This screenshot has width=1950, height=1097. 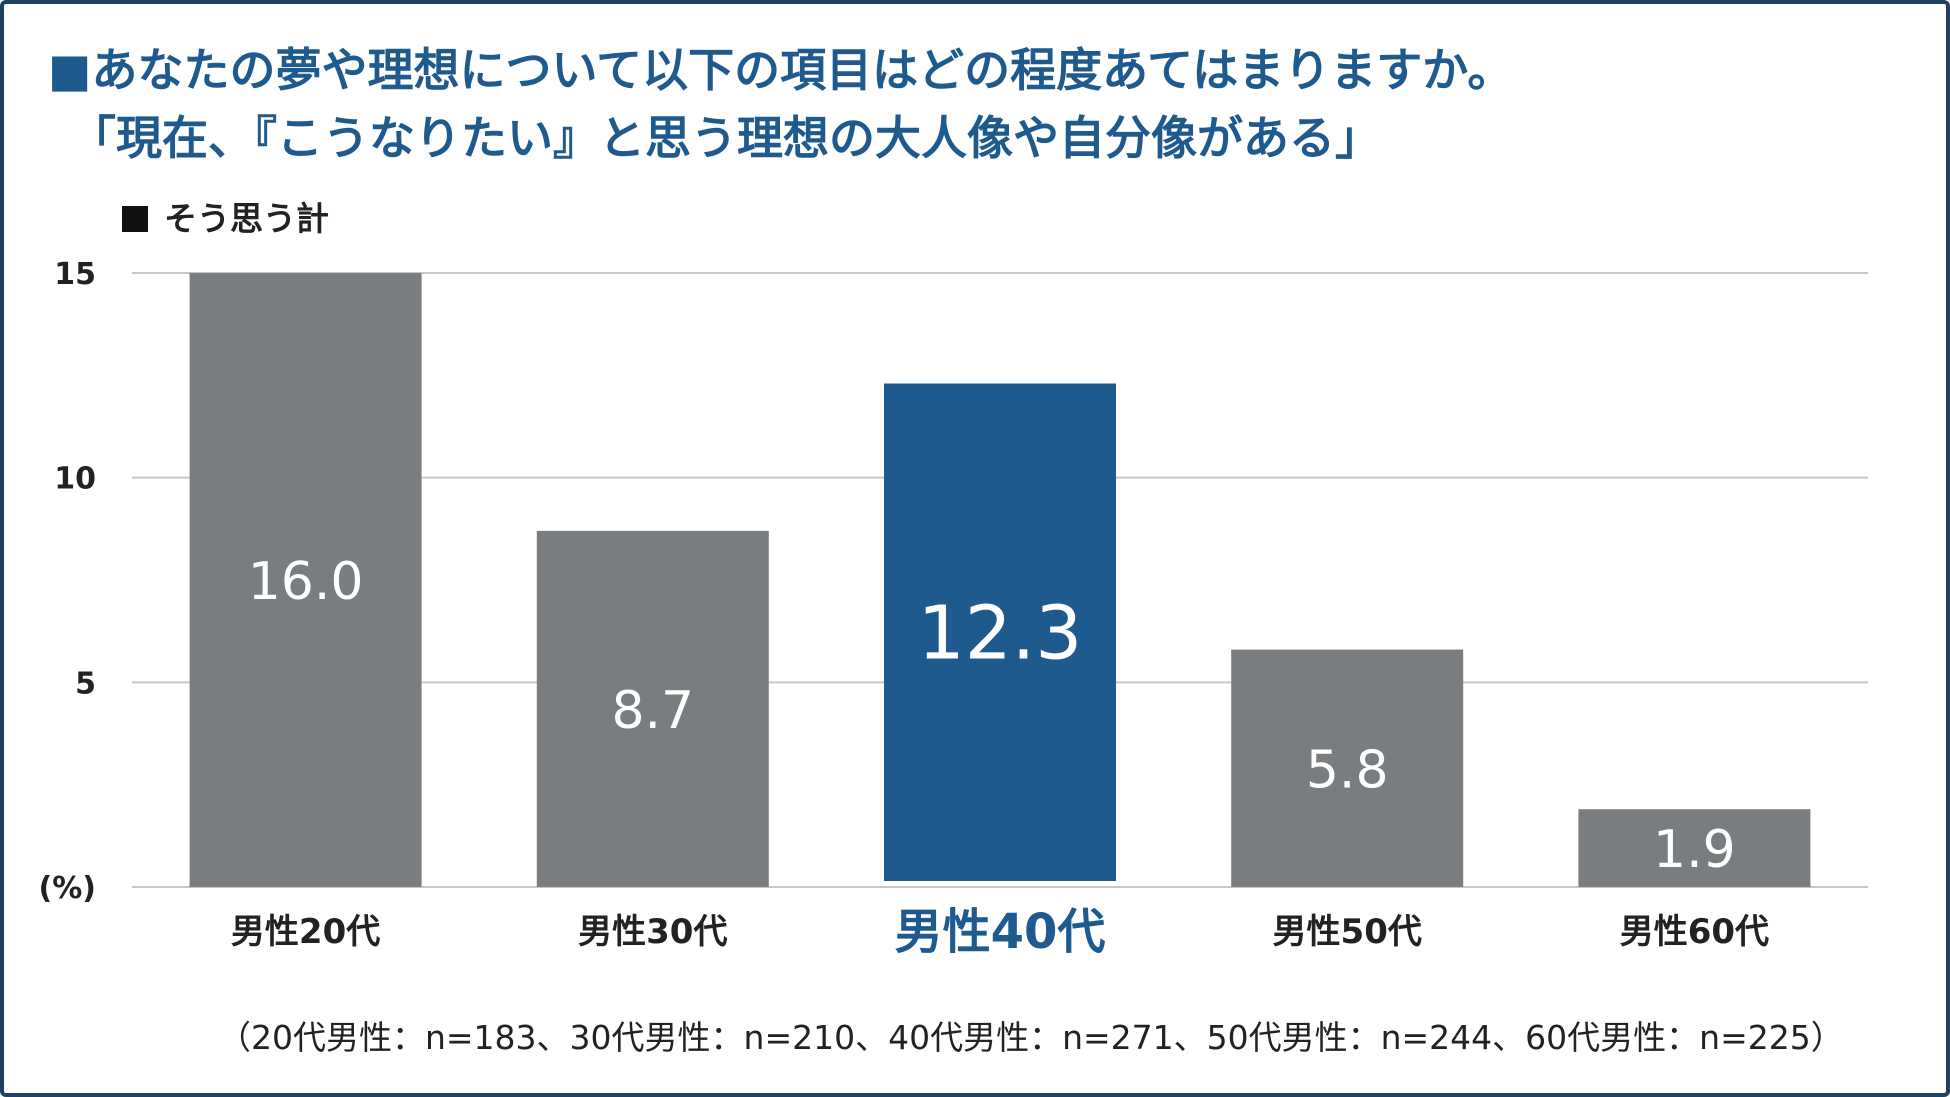 I want to click on legend-label: そう思う計, so click(x=246, y=218).